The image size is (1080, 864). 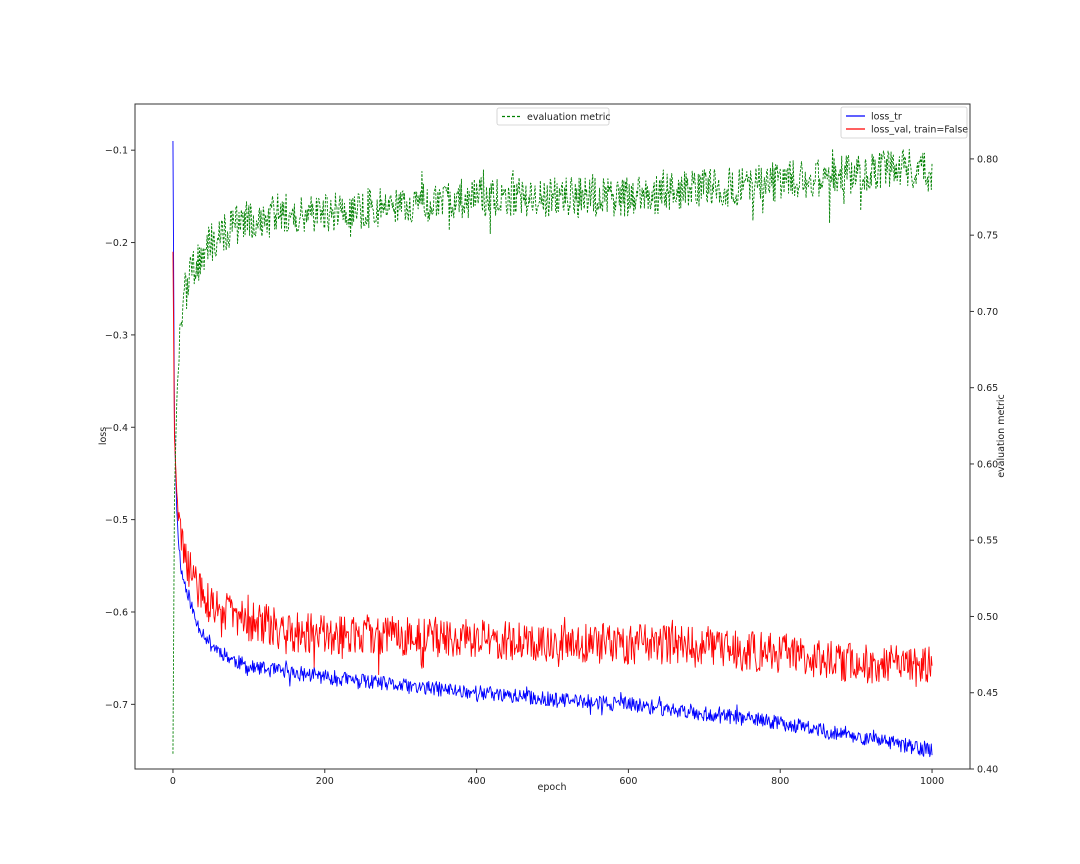 I want to click on y-axis-left: −0.1 −0.2 −0.3 −0.4 −0.5 −0.6 −0.7, so click(x=120, y=428).